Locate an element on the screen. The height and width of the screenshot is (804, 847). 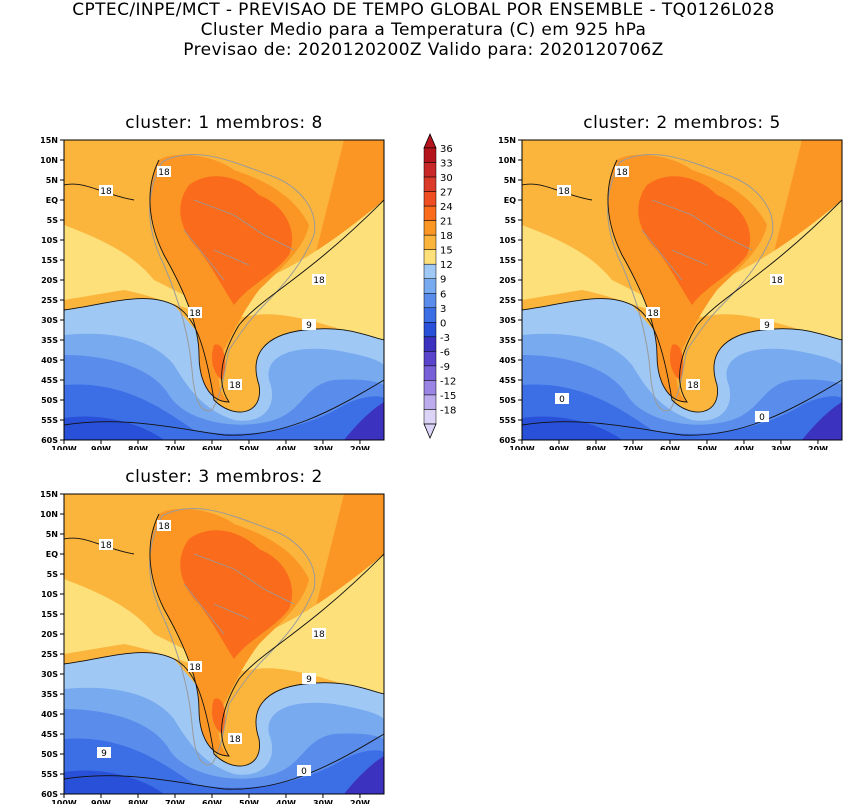
lat-label: 55S is located at coordinates (507, 420).